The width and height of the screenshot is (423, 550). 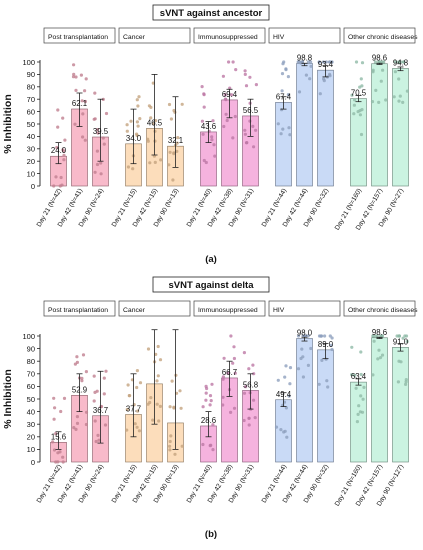 What do you see at coordinates (31, 374) in the screenshot?
I see `y-tick-label: 70` at bounding box center [31, 374].